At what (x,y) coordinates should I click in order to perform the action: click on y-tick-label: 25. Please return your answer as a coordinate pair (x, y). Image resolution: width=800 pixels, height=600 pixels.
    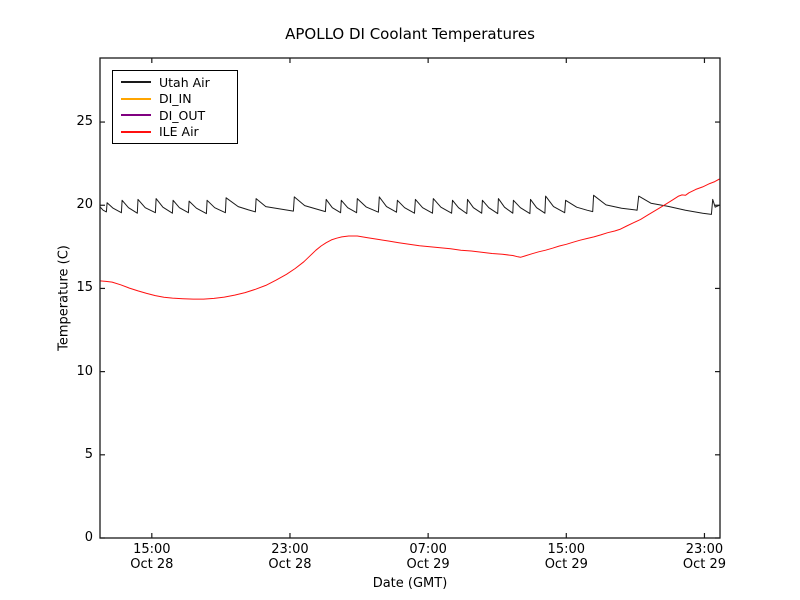
    Looking at the image, I should click on (84, 122).